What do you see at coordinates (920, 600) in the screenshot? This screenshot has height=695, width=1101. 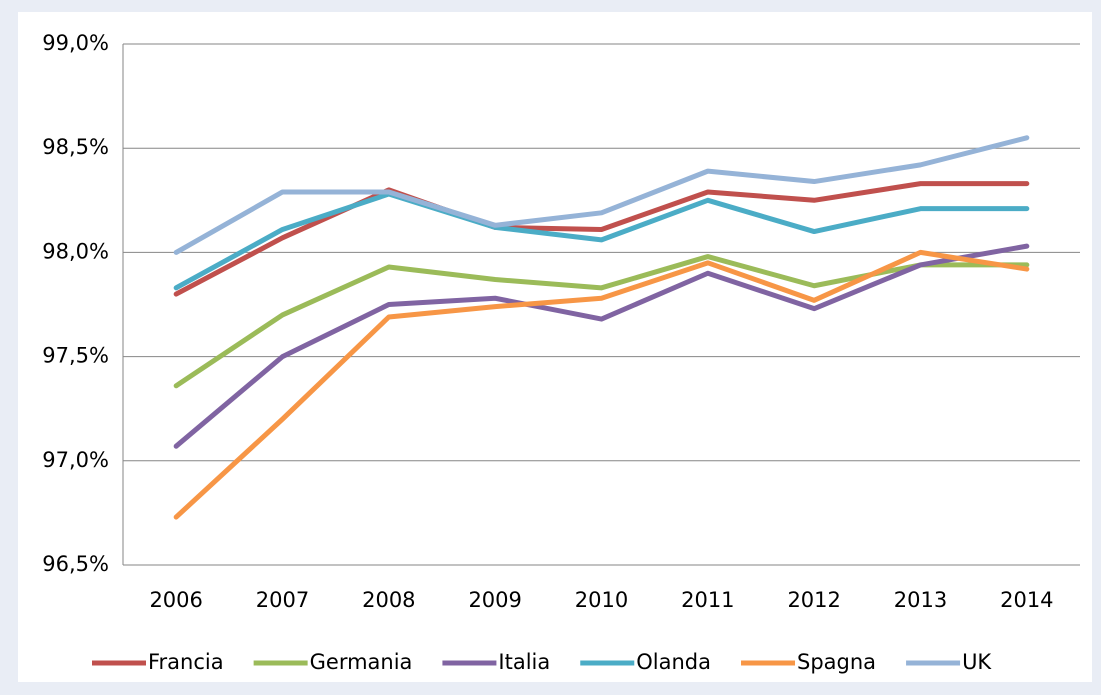 I see `x-tick-label: 2013` at bounding box center [920, 600].